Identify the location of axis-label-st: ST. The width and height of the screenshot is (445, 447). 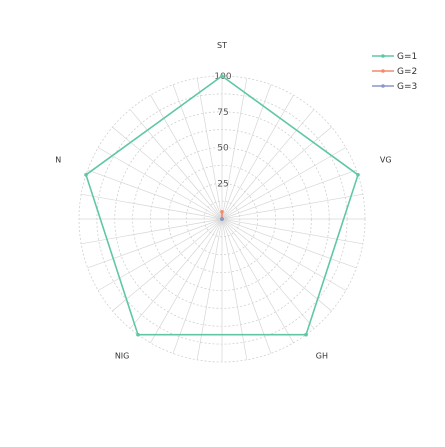
(222, 45).